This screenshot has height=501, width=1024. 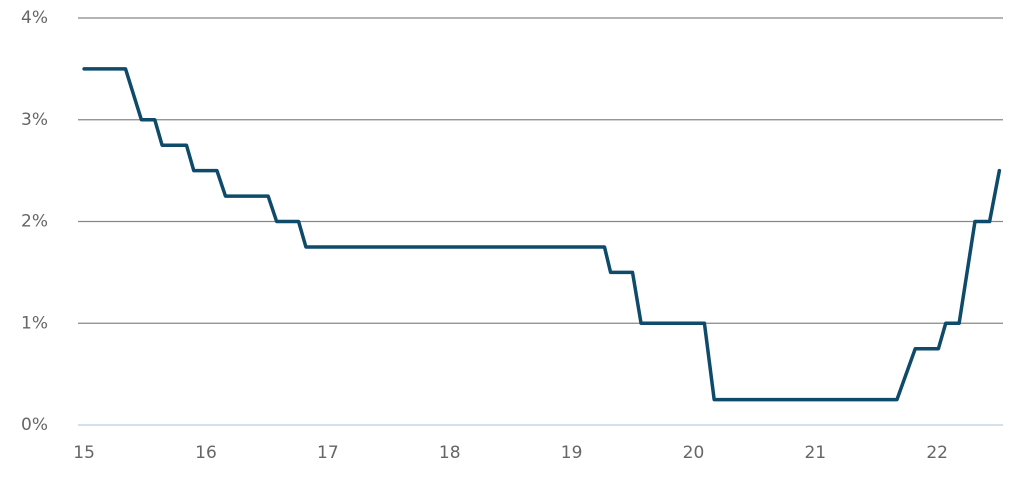 I want to click on y-tick-label: 2%, so click(x=34, y=222).